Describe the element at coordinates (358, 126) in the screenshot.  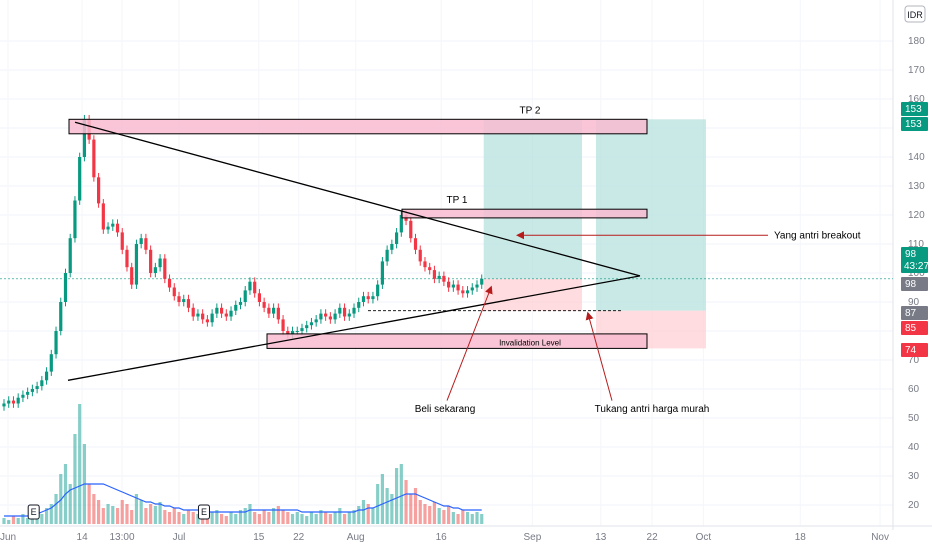
I see `tp2-zone` at that location.